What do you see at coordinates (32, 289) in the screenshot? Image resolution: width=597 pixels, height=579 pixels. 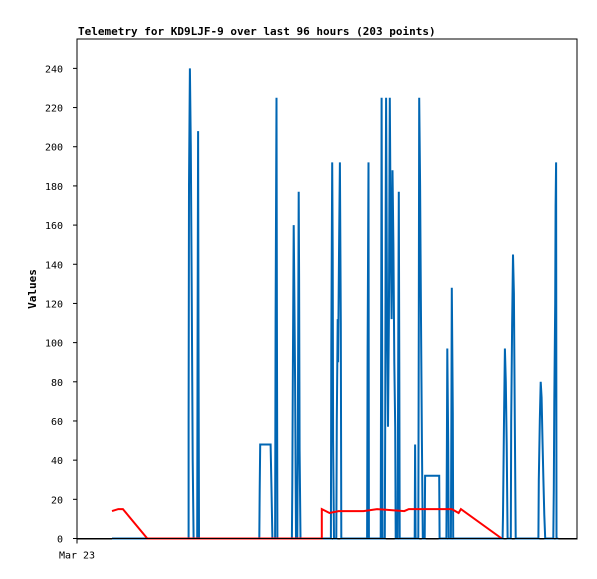 I see `y-axis-label: Values` at bounding box center [32, 289].